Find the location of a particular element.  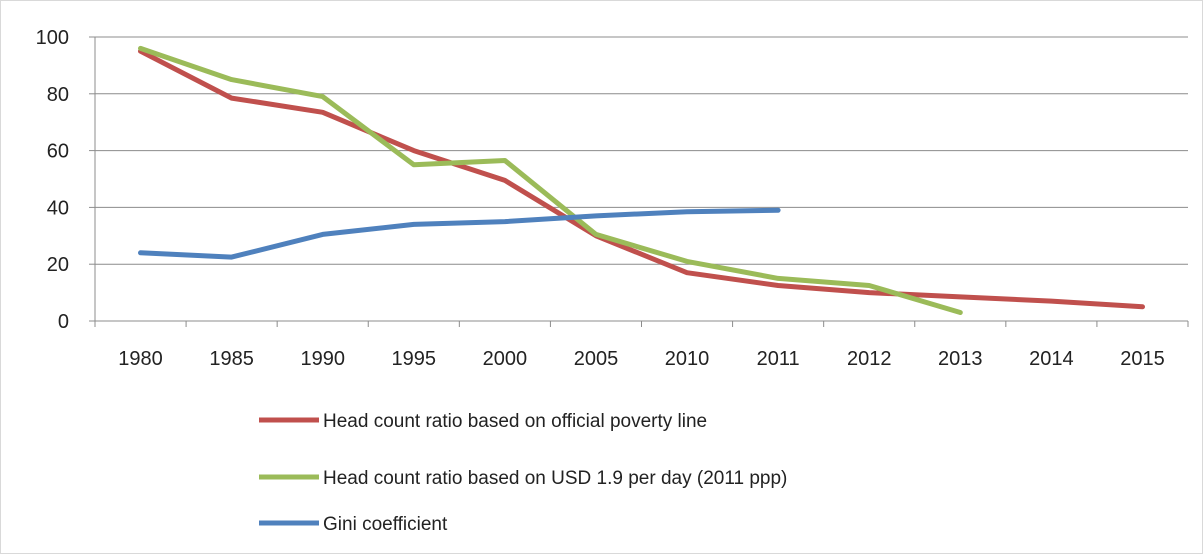

y-tick-label: 100 is located at coordinates (52, 38).